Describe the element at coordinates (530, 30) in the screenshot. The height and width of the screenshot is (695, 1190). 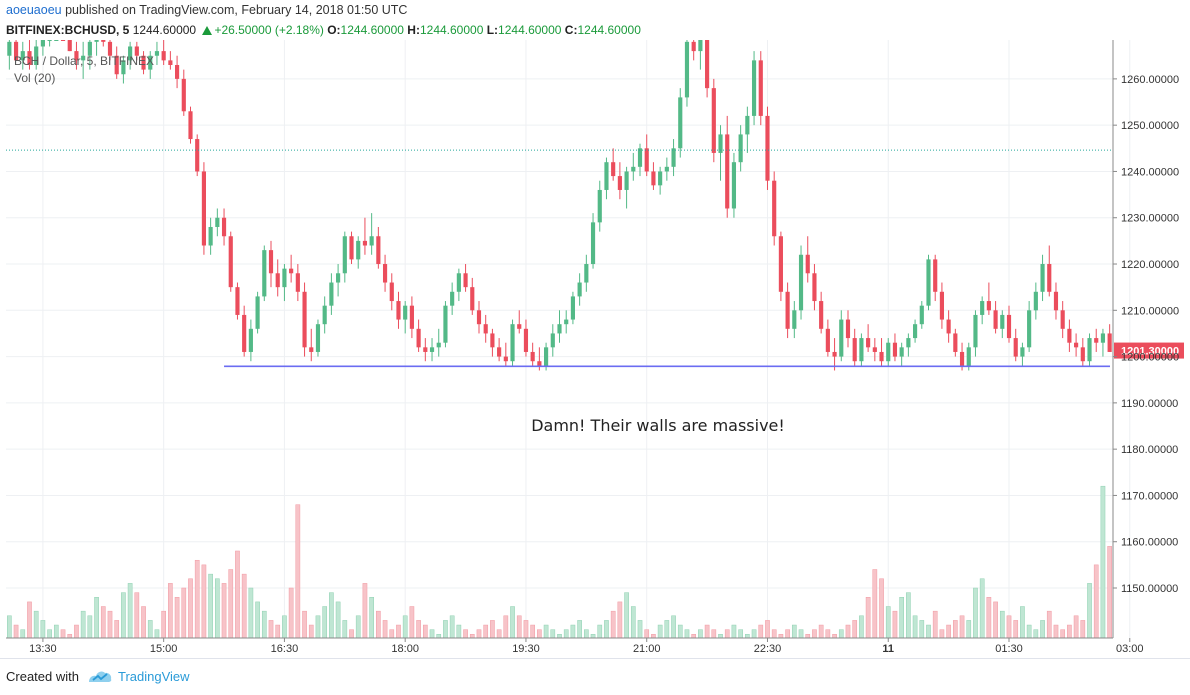
I see `low-value: 1244.60000` at that location.